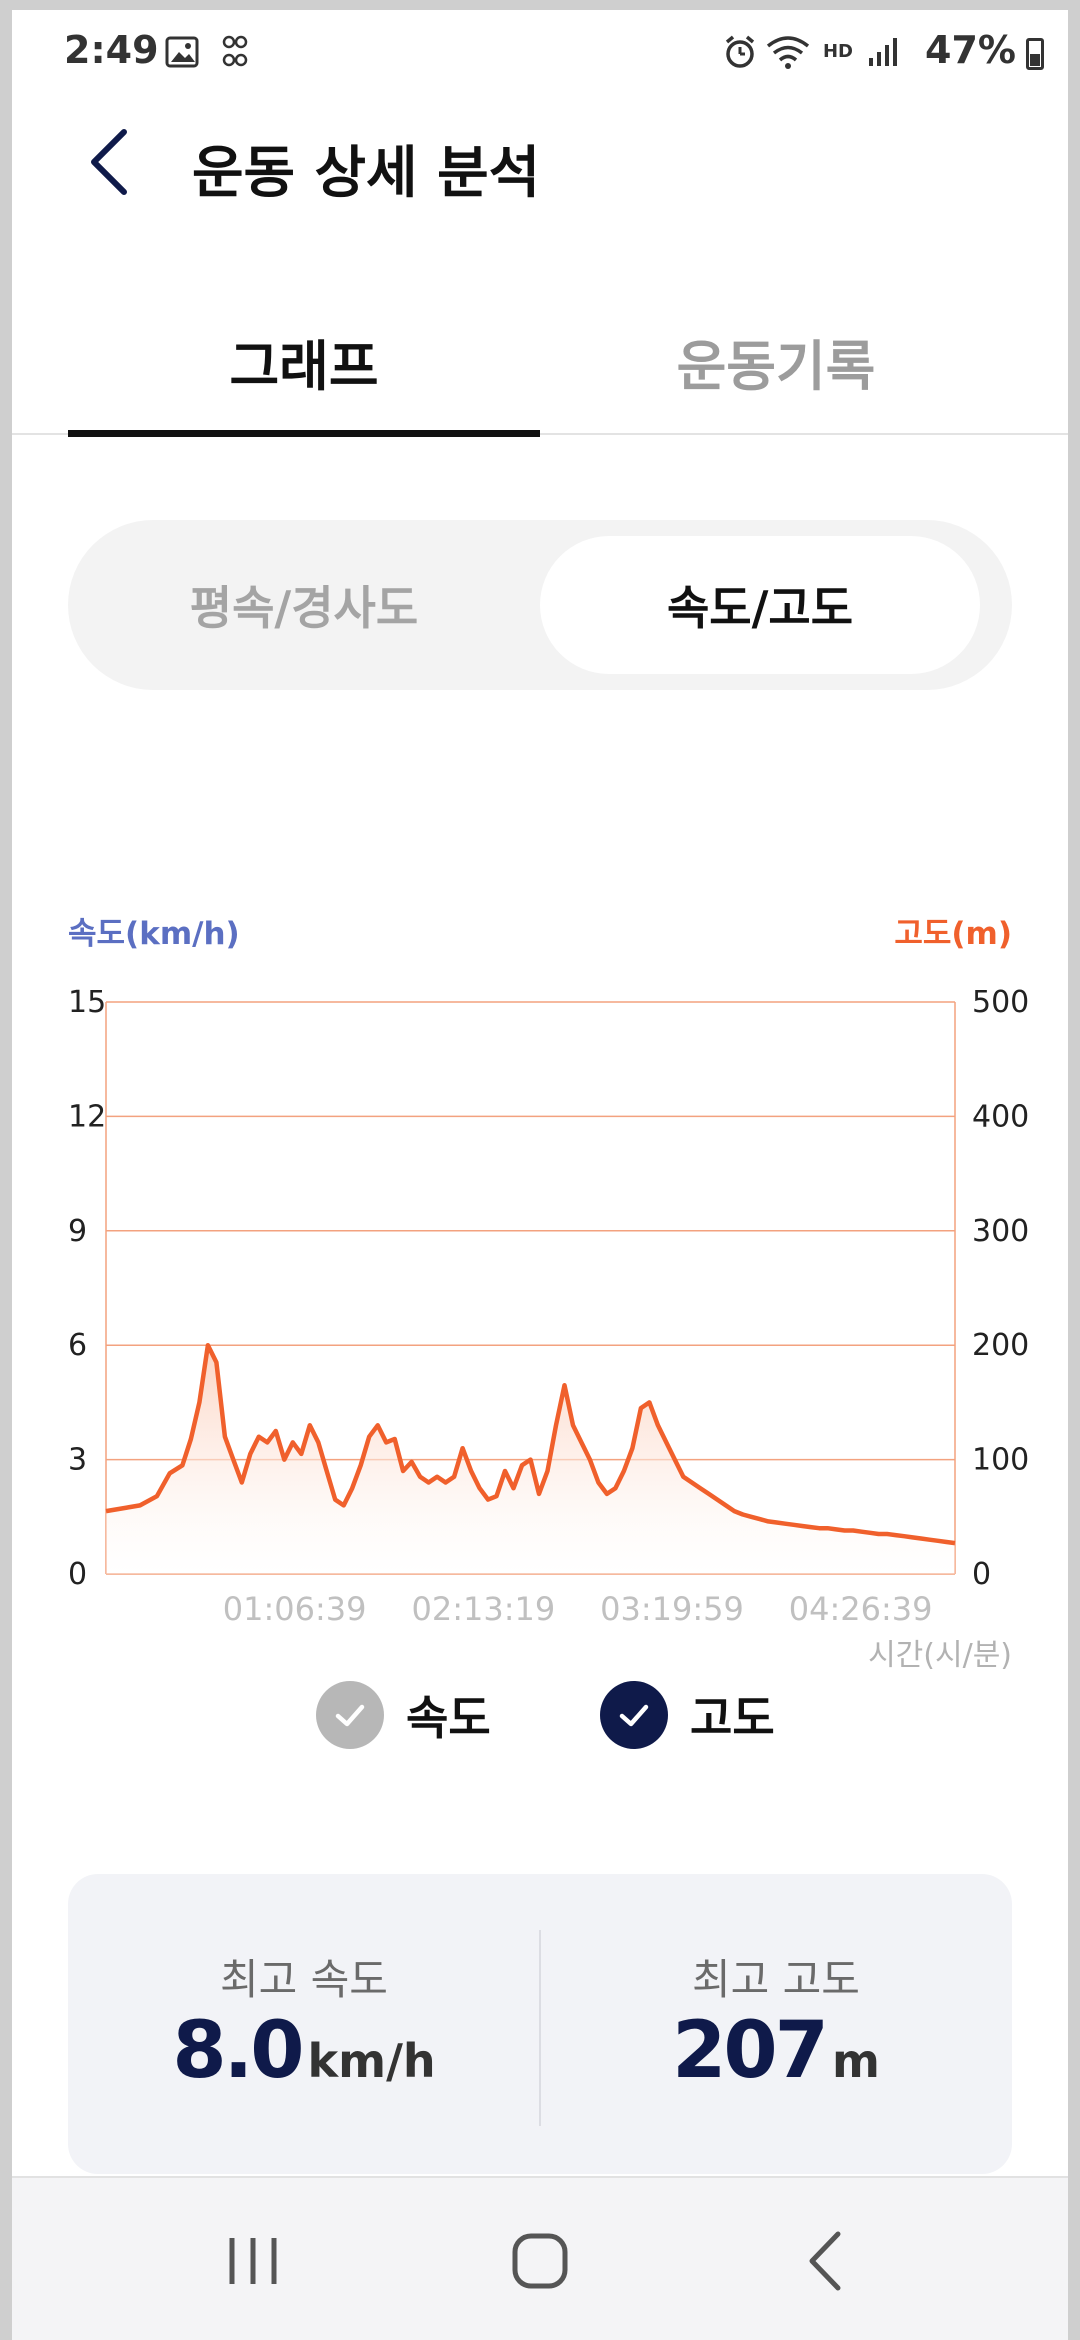 The image size is (1080, 2340). I want to click on legend-altitude-label: 고도, so click(732, 1718).